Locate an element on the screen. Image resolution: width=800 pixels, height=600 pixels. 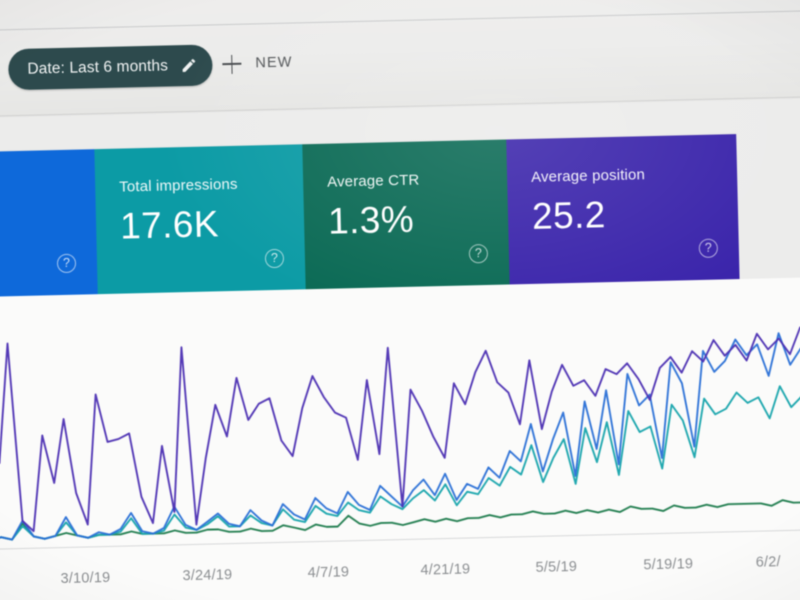
metric-card-average-ctr: Average CTR 1.3% ? is located at coordinates (406, 214).